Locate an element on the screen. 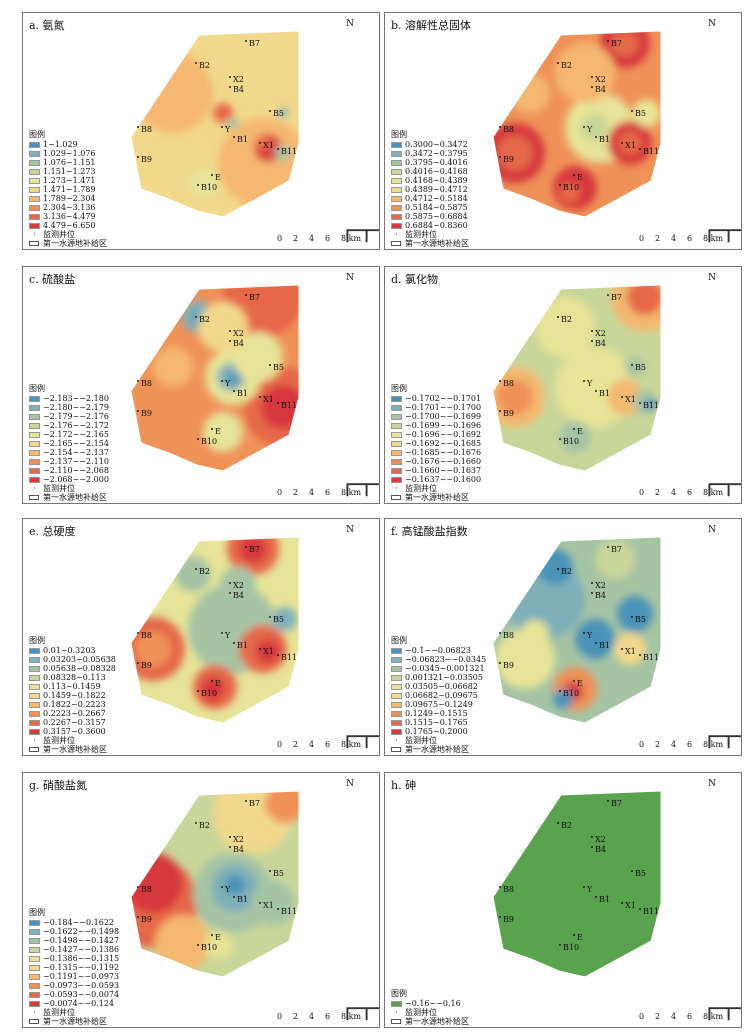 This screenshot has height=1034, width=756. legend-label: 0.3472~0.3795 is located at coordinates (436, 153).